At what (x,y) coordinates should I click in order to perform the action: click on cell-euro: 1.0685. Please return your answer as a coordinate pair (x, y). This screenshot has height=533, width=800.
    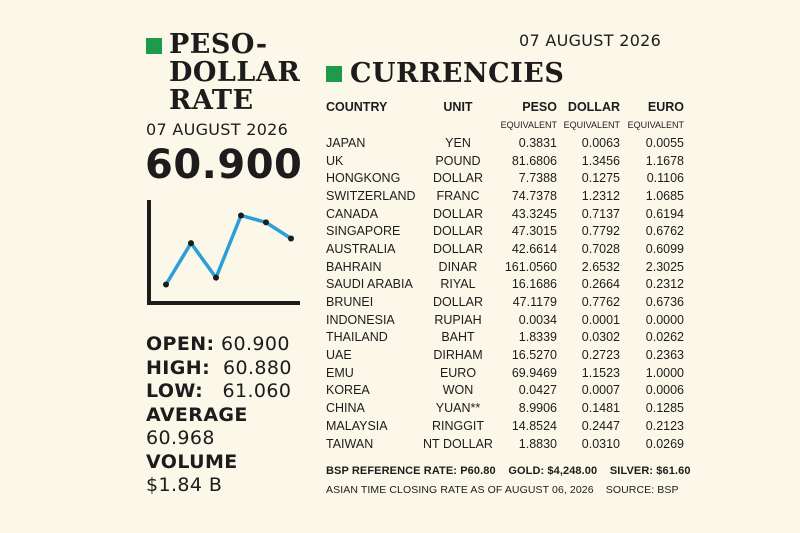
    Looking at the image, I should click on (664, 195).